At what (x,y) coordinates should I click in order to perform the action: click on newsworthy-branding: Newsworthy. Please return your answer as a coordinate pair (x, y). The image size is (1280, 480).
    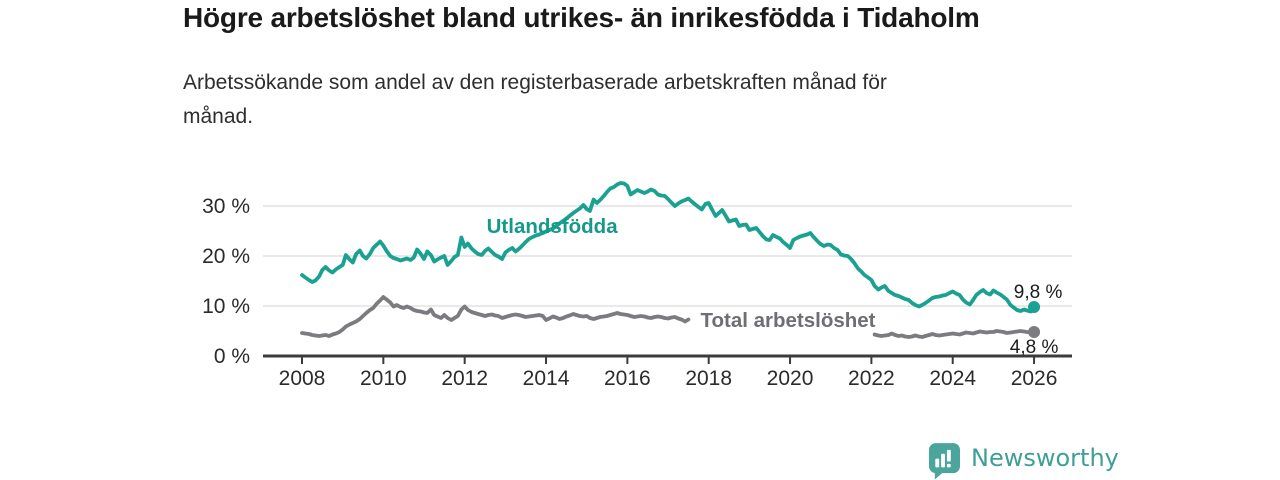
    Looking at the image, I should click on (1024, 461).